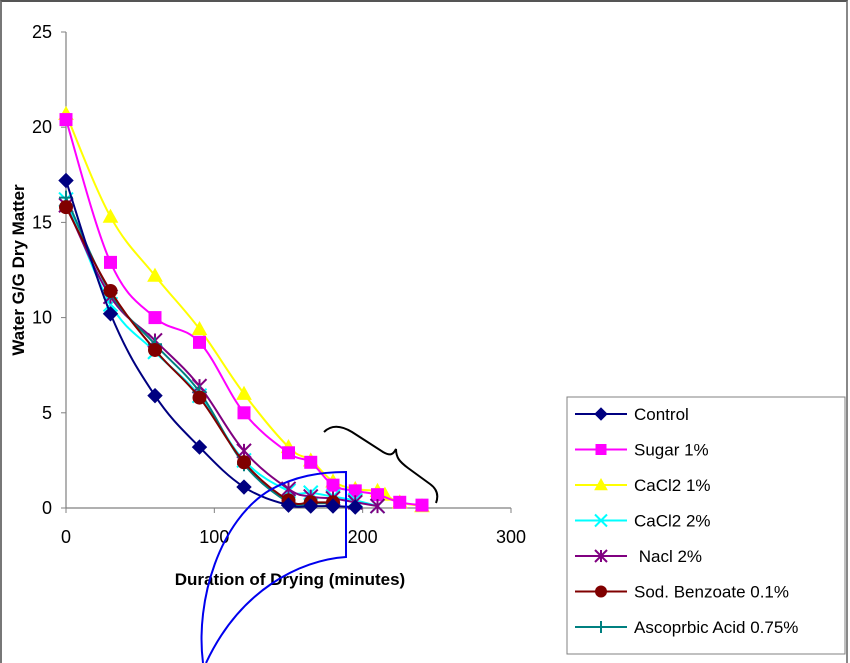 Image resolution: width=850 pixels, height=663 pixels. What do you see at coordinates (661, 414) in the screenshot?
I see `legend-label: Control` at bounding box center [661, 414].